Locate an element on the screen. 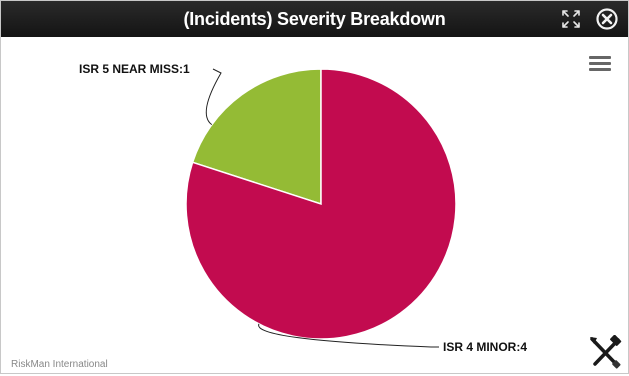 The height and width of the screenshot is (376, 629). tools-icon is located at coordinates (605, 352).